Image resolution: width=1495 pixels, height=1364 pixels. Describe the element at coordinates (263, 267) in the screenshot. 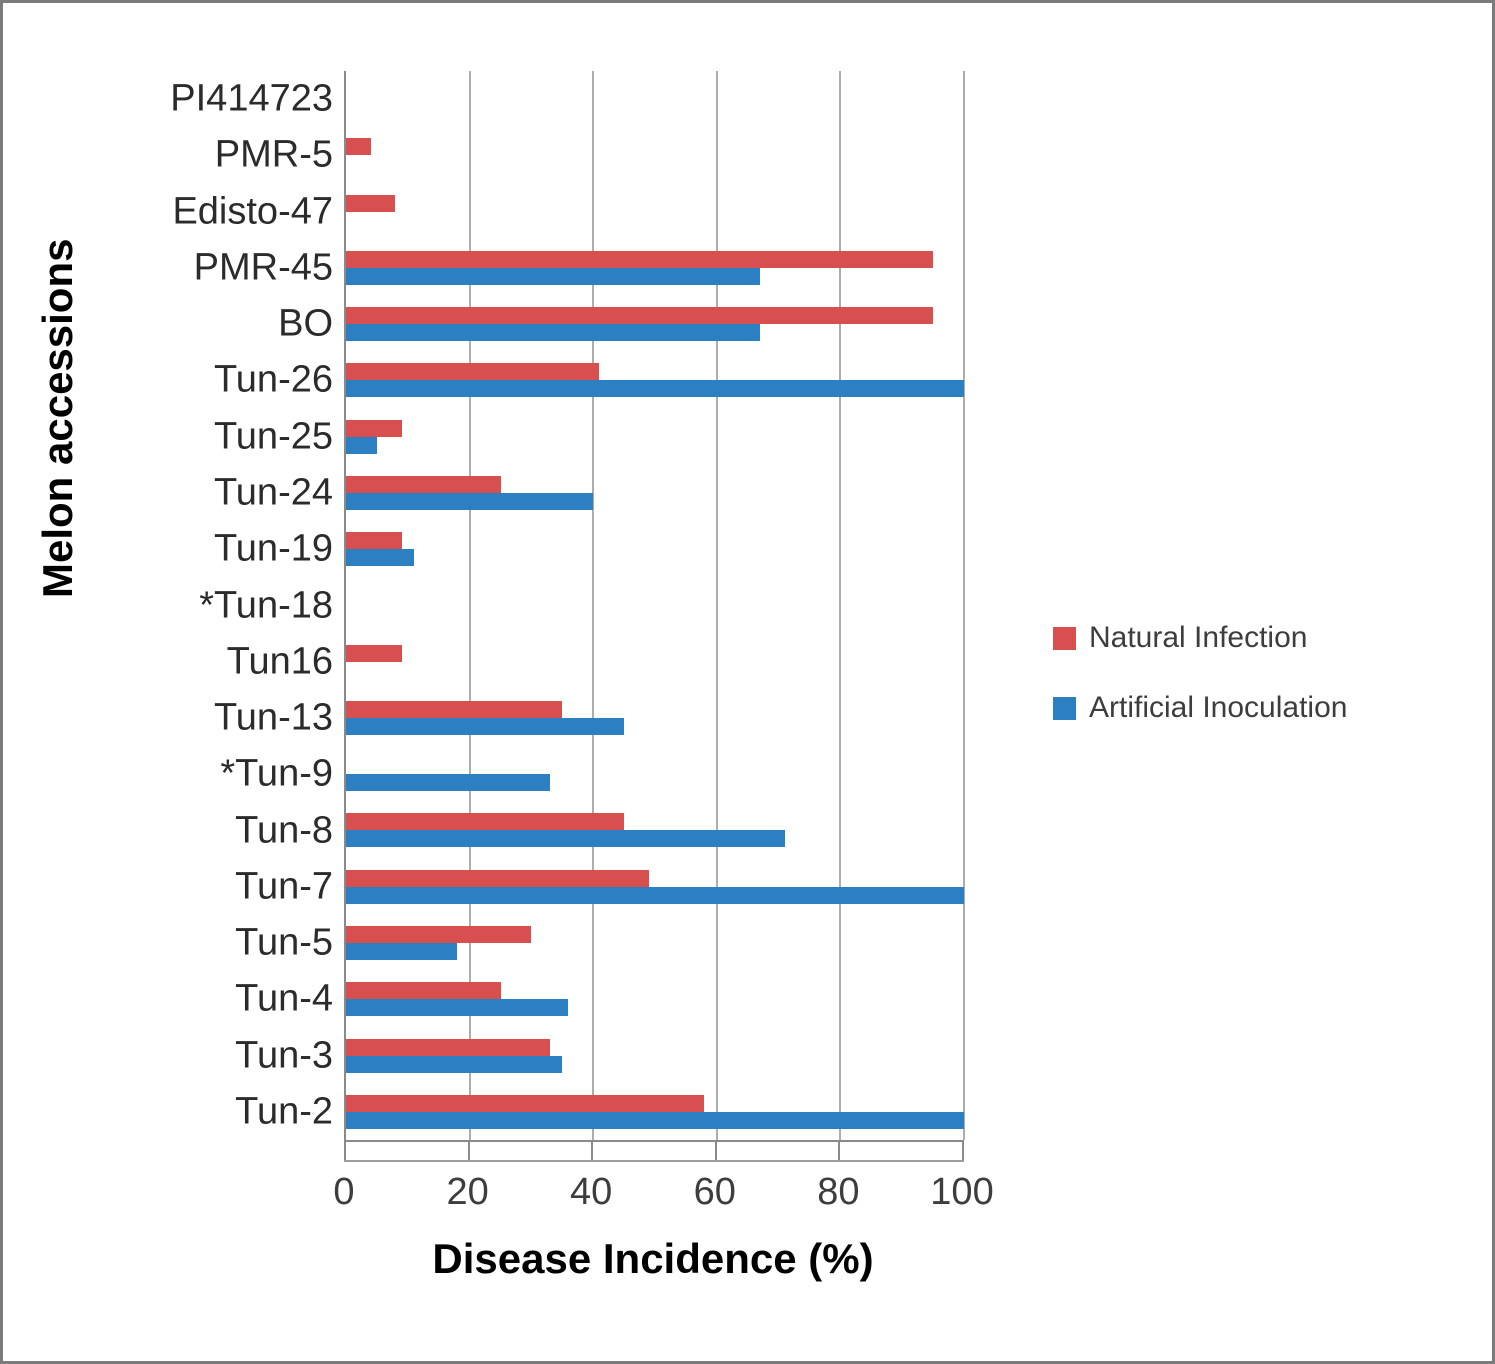

I see `category-label: PMR-45` at that location.